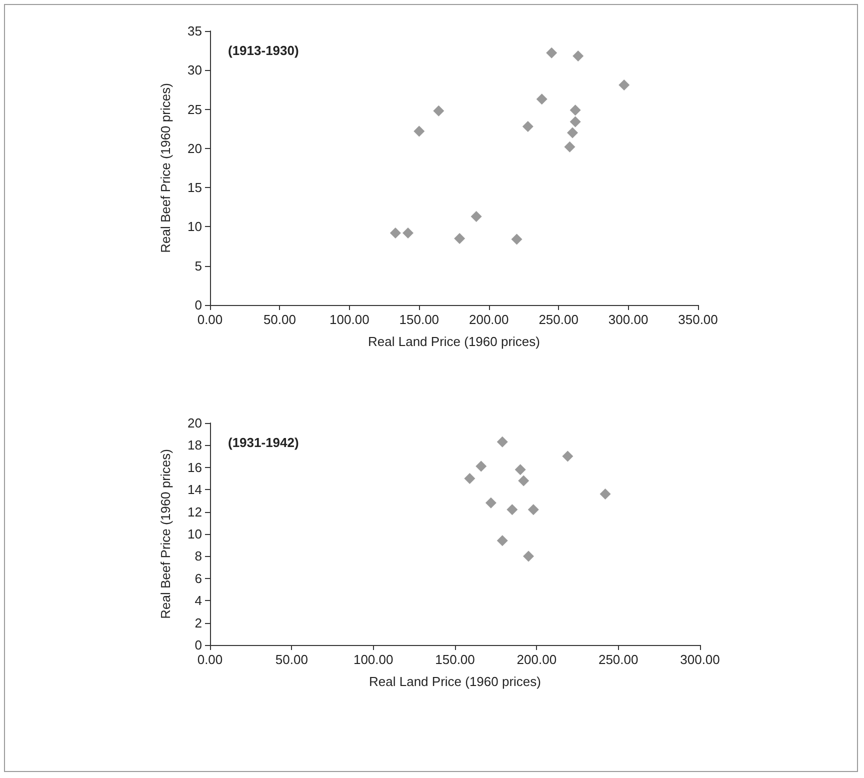  Describe the element at coordinates (195, 512) in the screenshot. I see `y-tick-label: 12` at that location.